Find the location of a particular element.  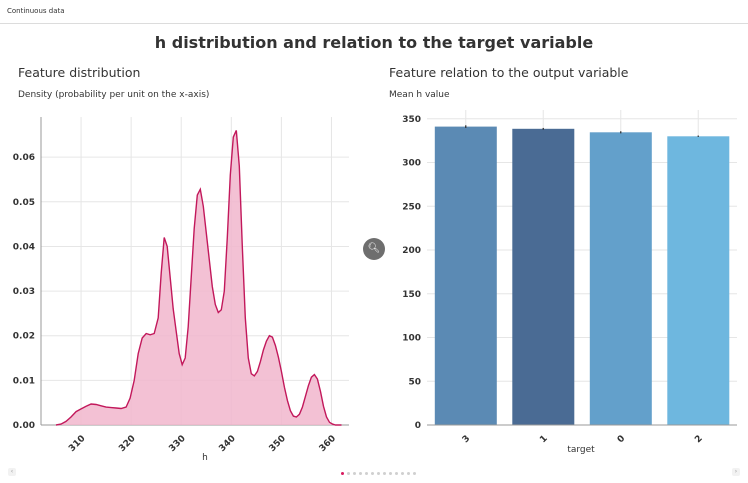

left-chart-title: Feature distribution is located at coordinates (79, 72).